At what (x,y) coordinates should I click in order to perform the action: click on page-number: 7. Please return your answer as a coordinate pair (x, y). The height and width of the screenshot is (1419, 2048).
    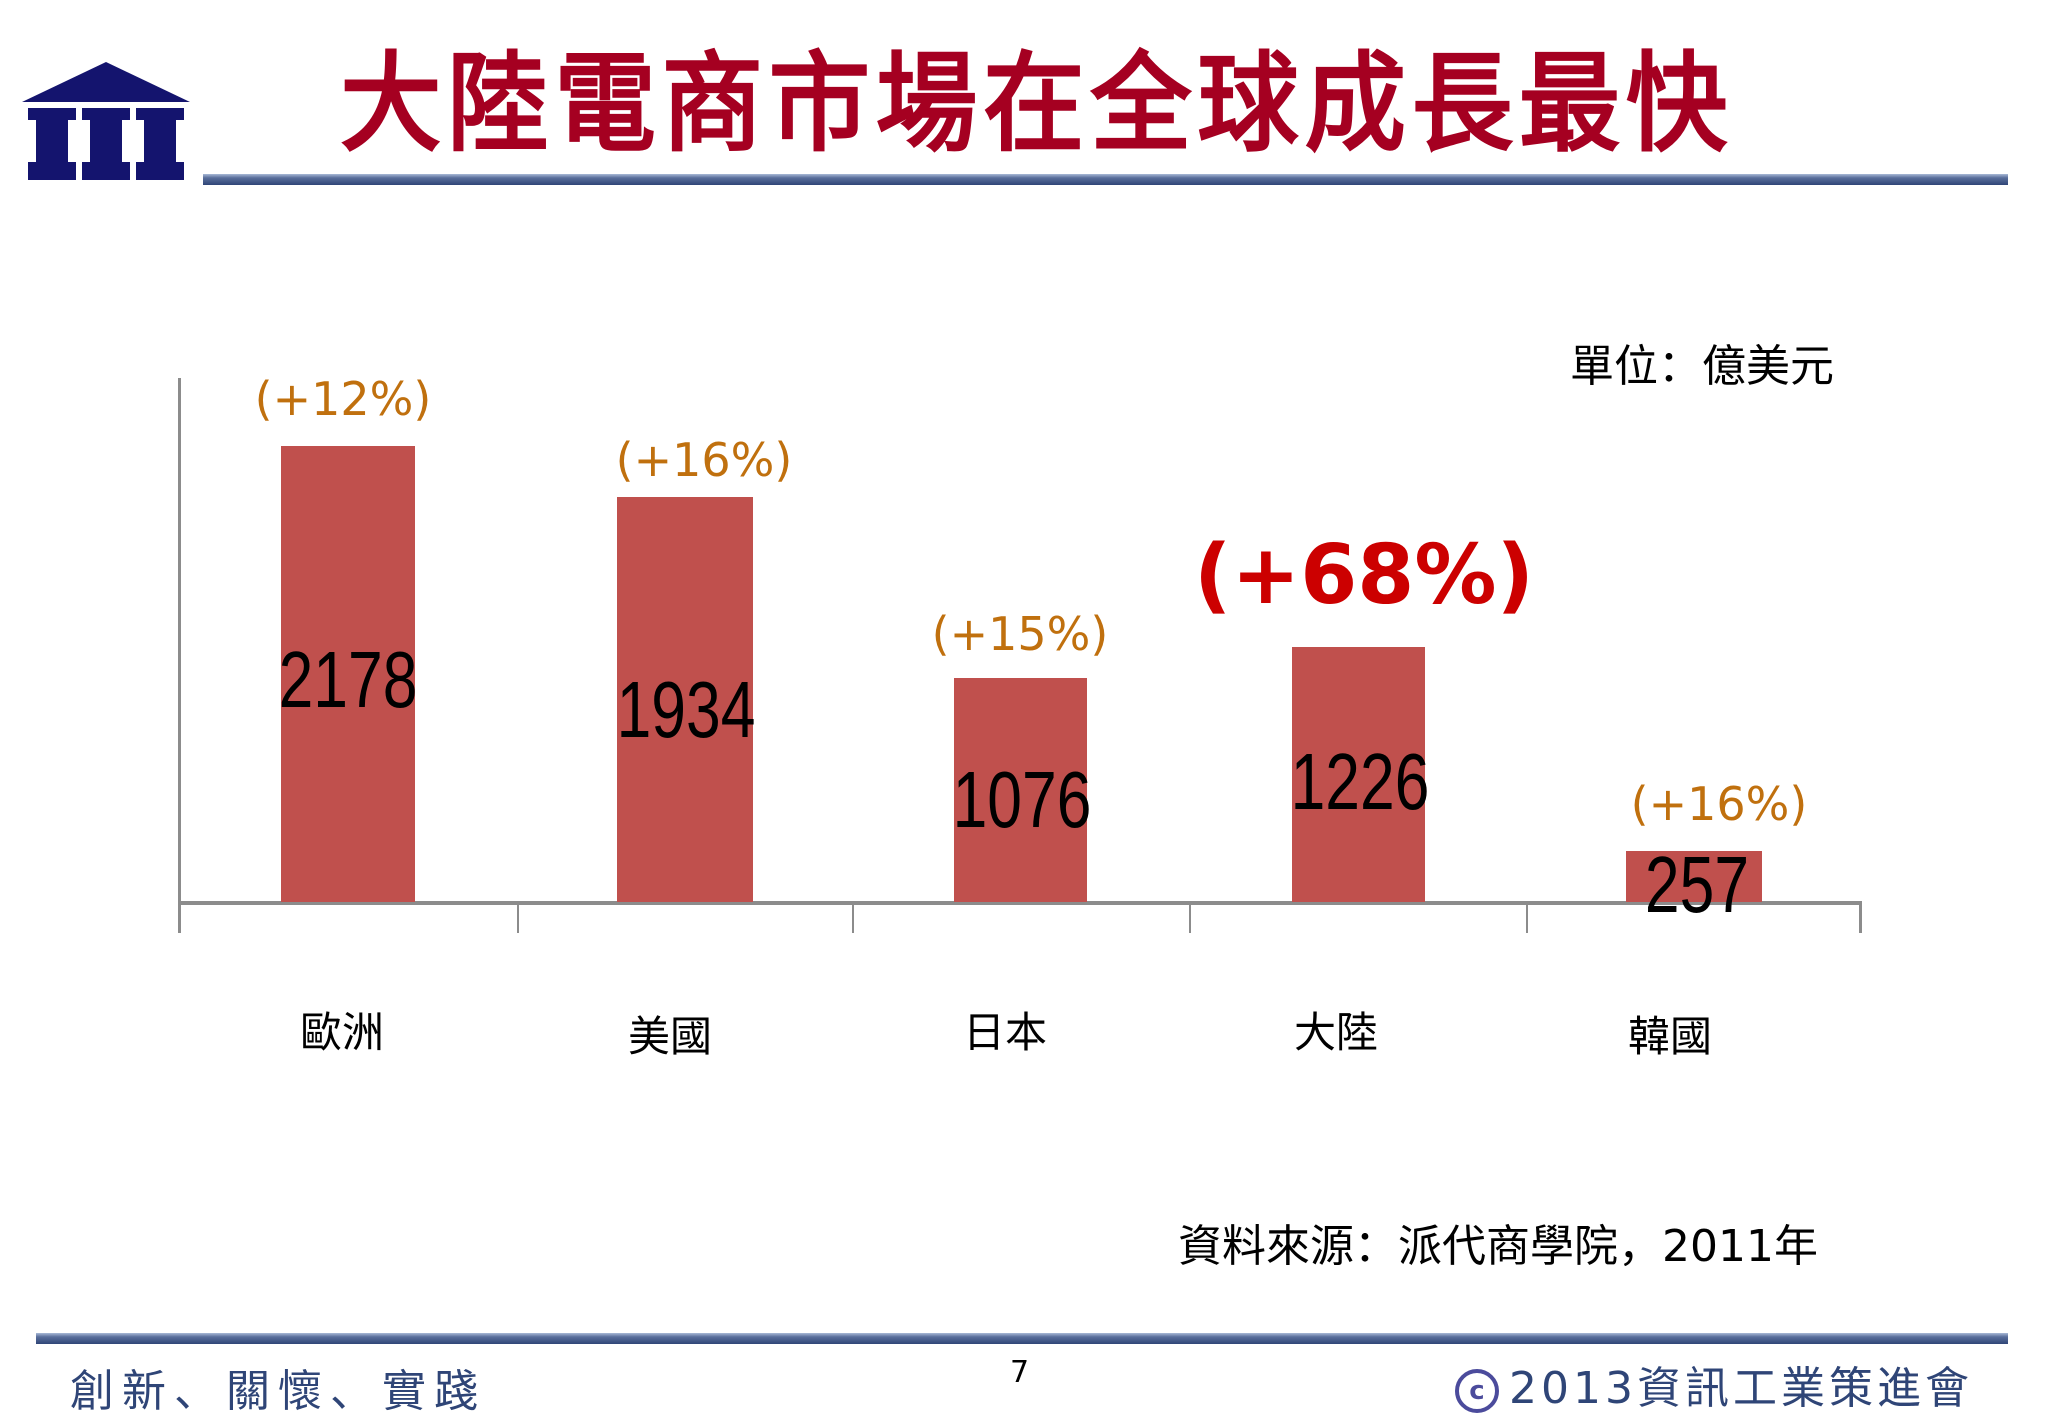
    Looking at the image, I should click on (1020, 1372).